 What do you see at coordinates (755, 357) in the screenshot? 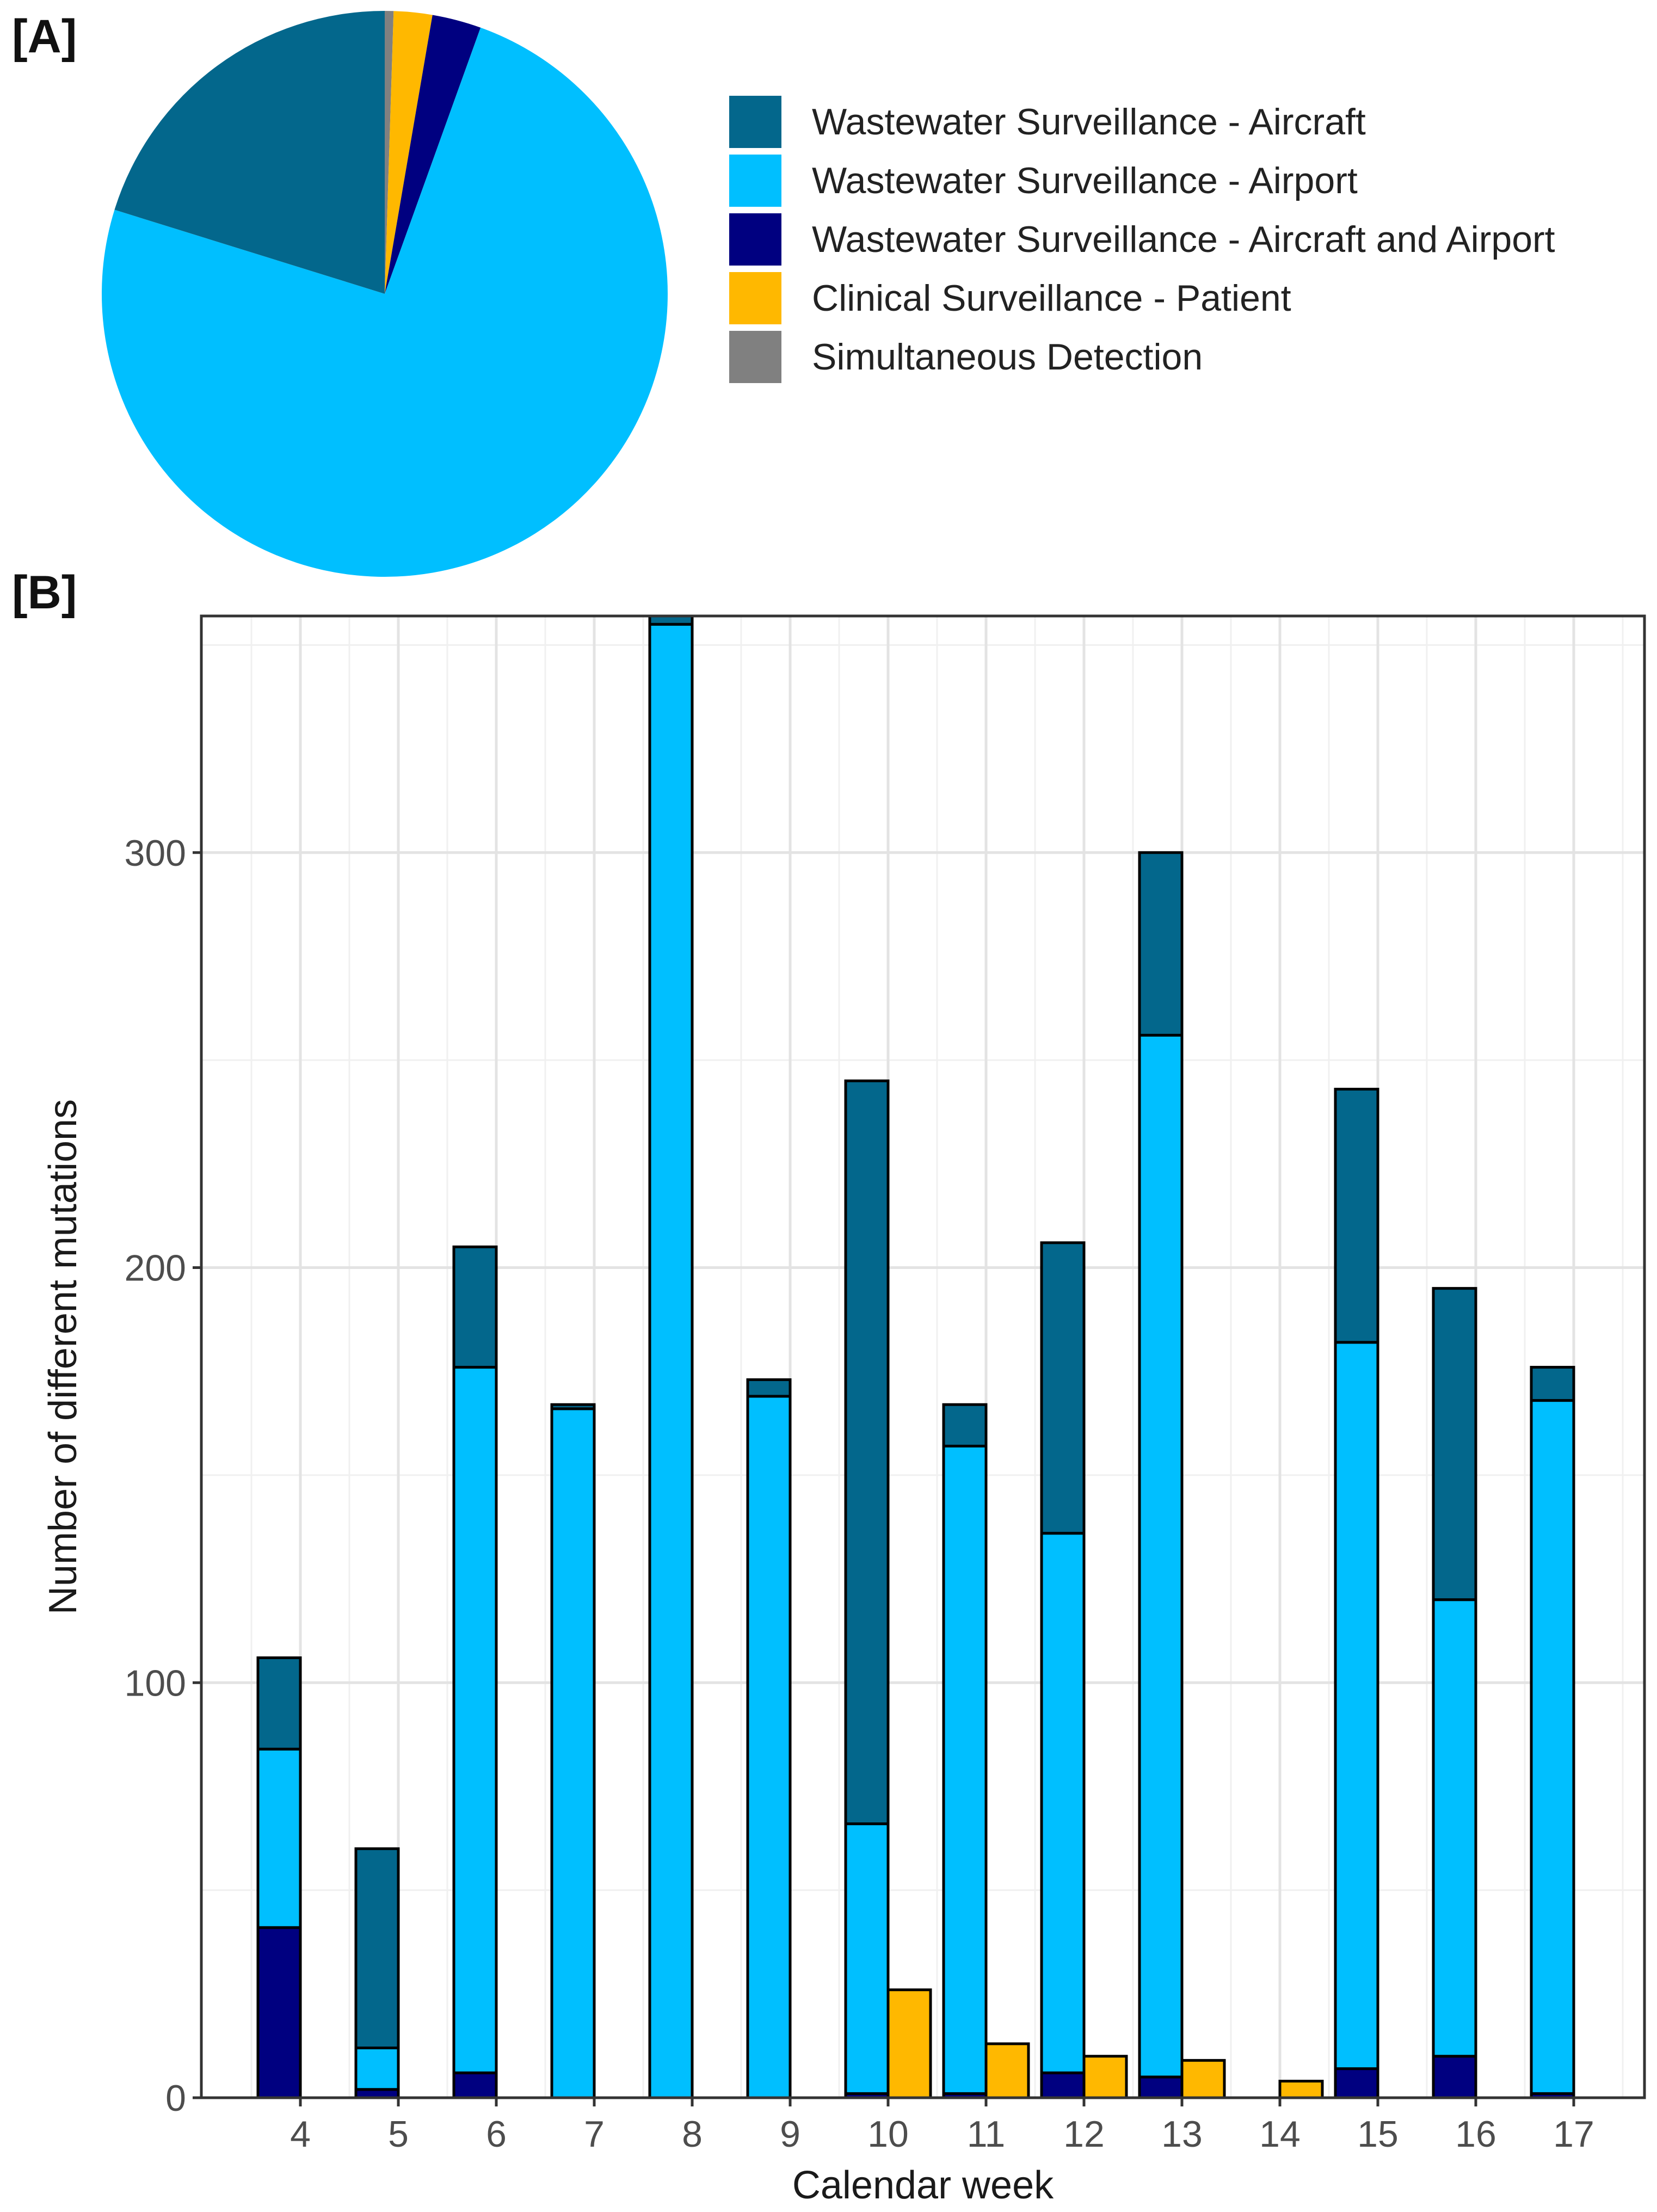
I see `legend-swatch-simultaneous` at bounding box center [755, 357].